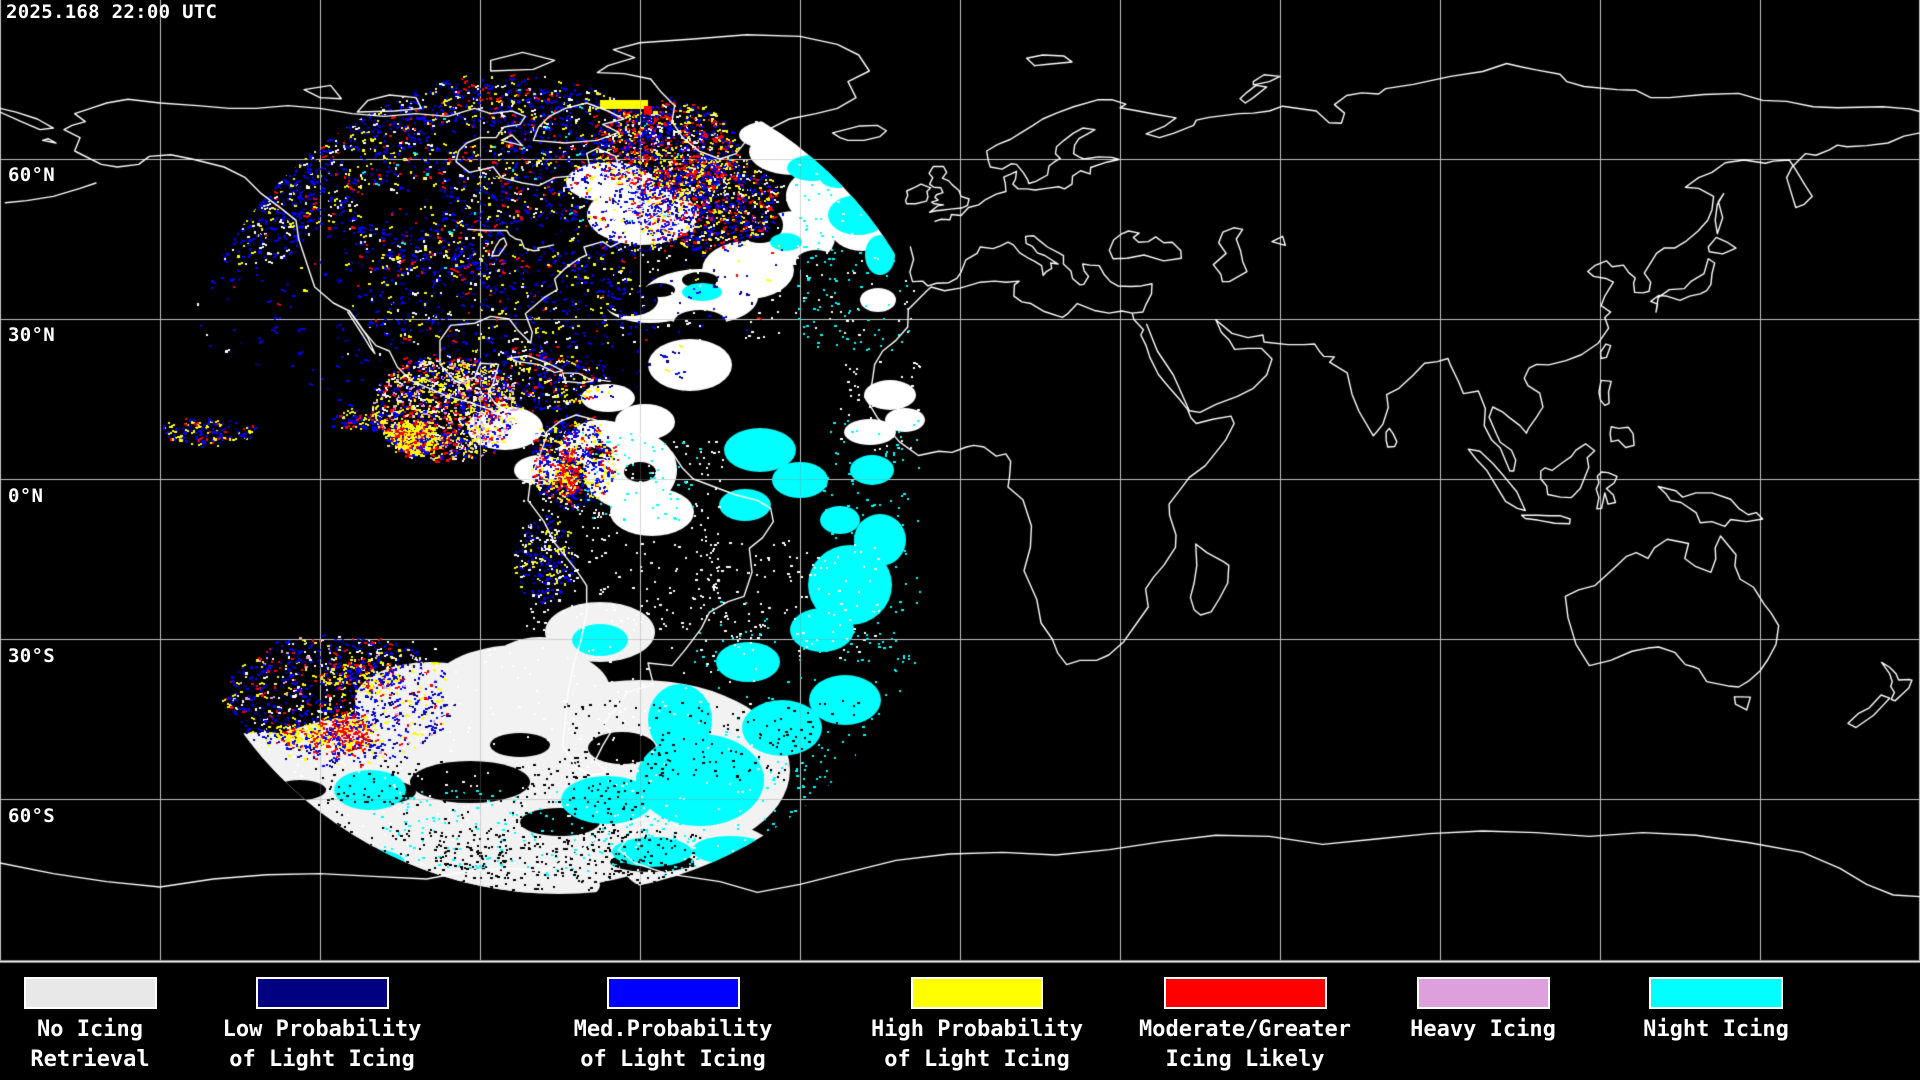  I want to click on legend-swatch-night-icing, so click(1716, 993).